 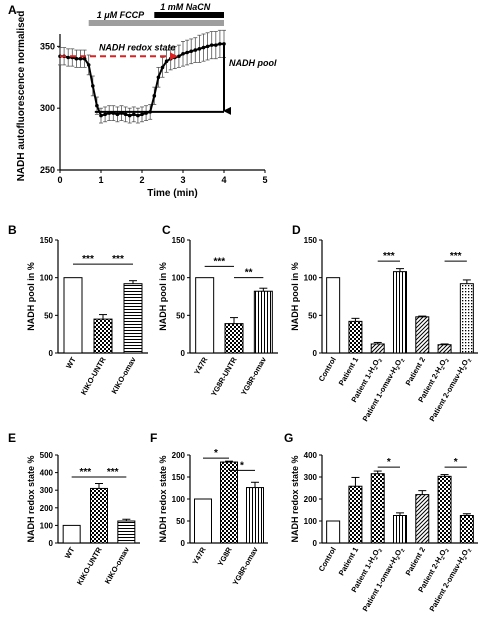 What do you see at coordinates (141, 180) in the screenshot?
I see `x-tick-label: 2` at bounding box center [141, 180].